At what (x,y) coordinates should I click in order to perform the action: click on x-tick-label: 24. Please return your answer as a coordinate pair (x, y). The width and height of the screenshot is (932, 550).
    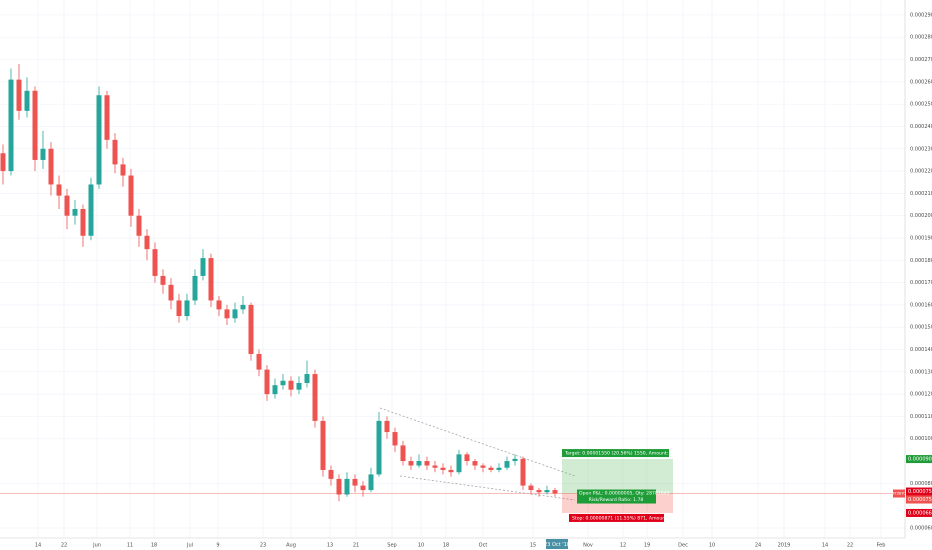
    Looking at the image, I should click on (758, 546).